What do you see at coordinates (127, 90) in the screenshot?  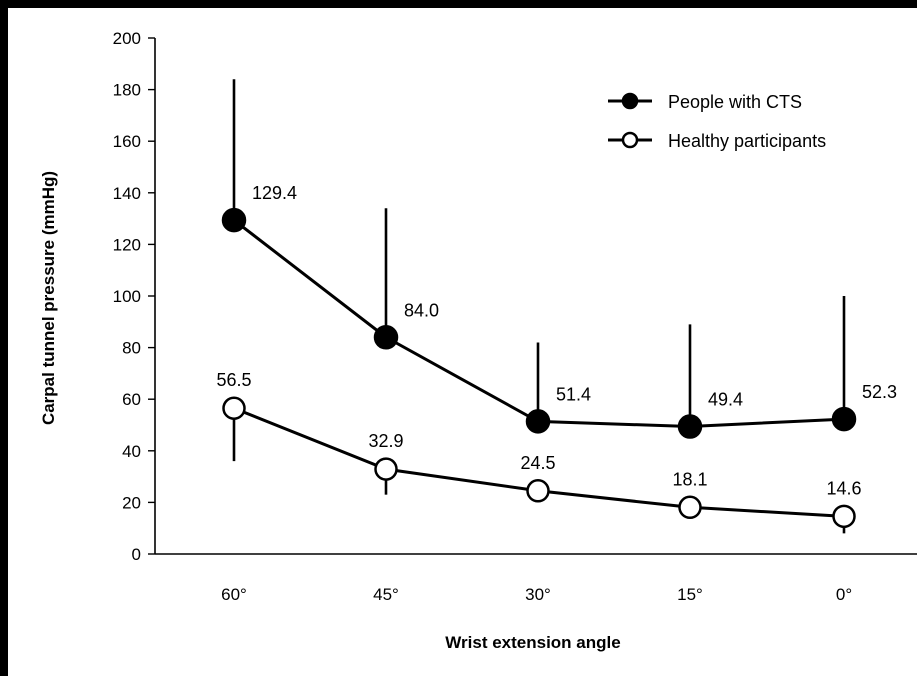 I see `y-tick-label: 180` at bounding box center [127, 90].